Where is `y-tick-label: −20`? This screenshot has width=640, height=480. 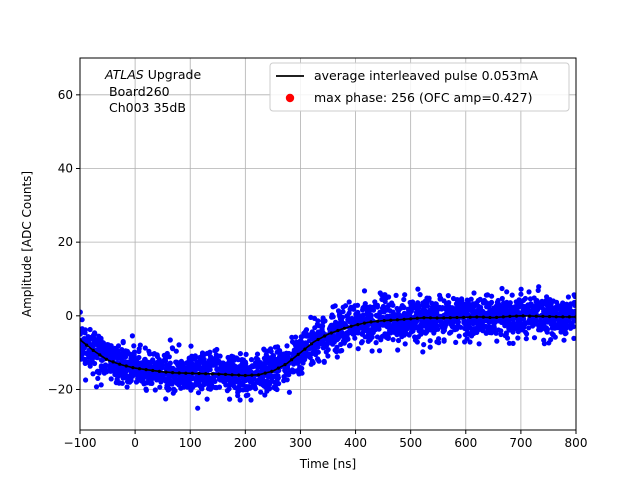 y-tick-label: −20 is located at coordinates (60, 389).